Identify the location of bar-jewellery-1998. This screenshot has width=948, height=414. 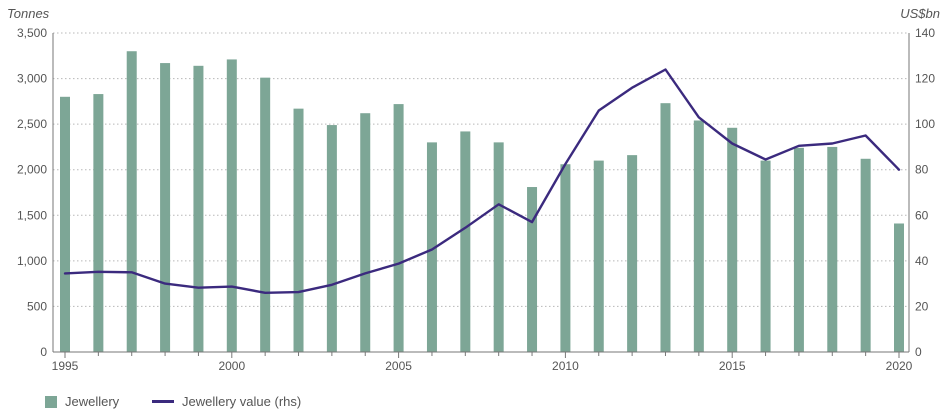
(165, 207).